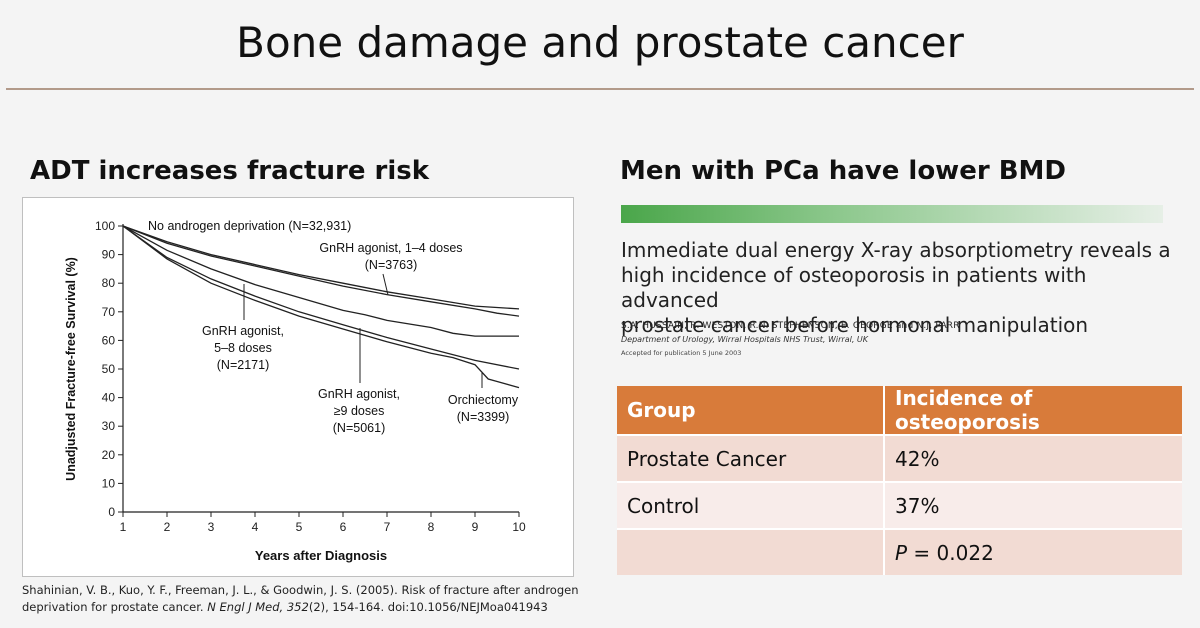 Image resolution: width=1200 pixels, height=628 pixels. Describe the element at coordinates (109, 312) in the screenshot. I see `y-tick-label: 70` at that location.